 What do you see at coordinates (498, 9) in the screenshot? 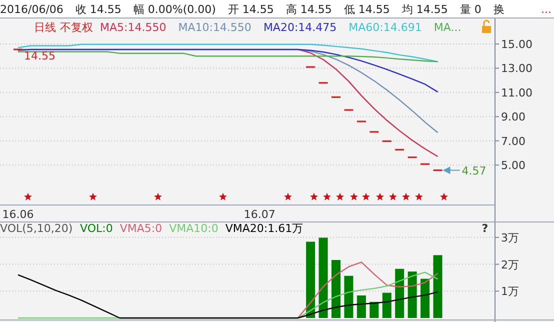
I see `text: 换` at bounding box center [498, 9].